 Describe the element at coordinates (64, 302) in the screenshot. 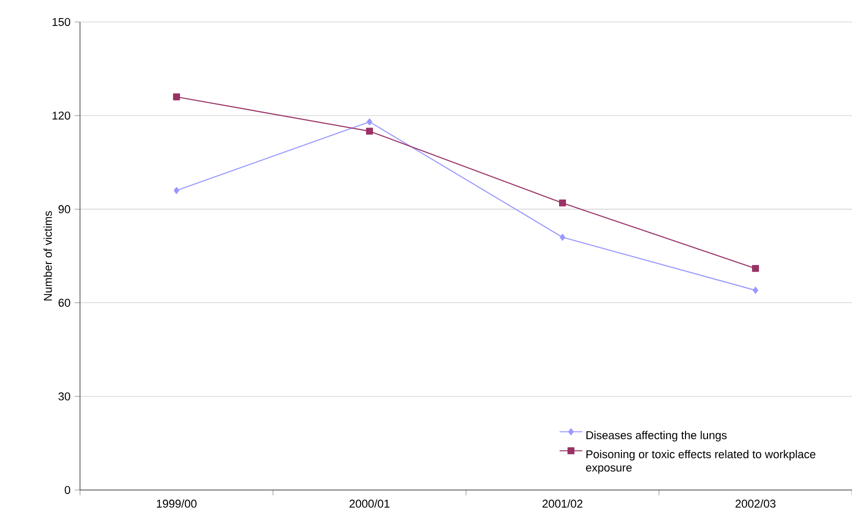

I see `y-tick-label: 60` at that location.